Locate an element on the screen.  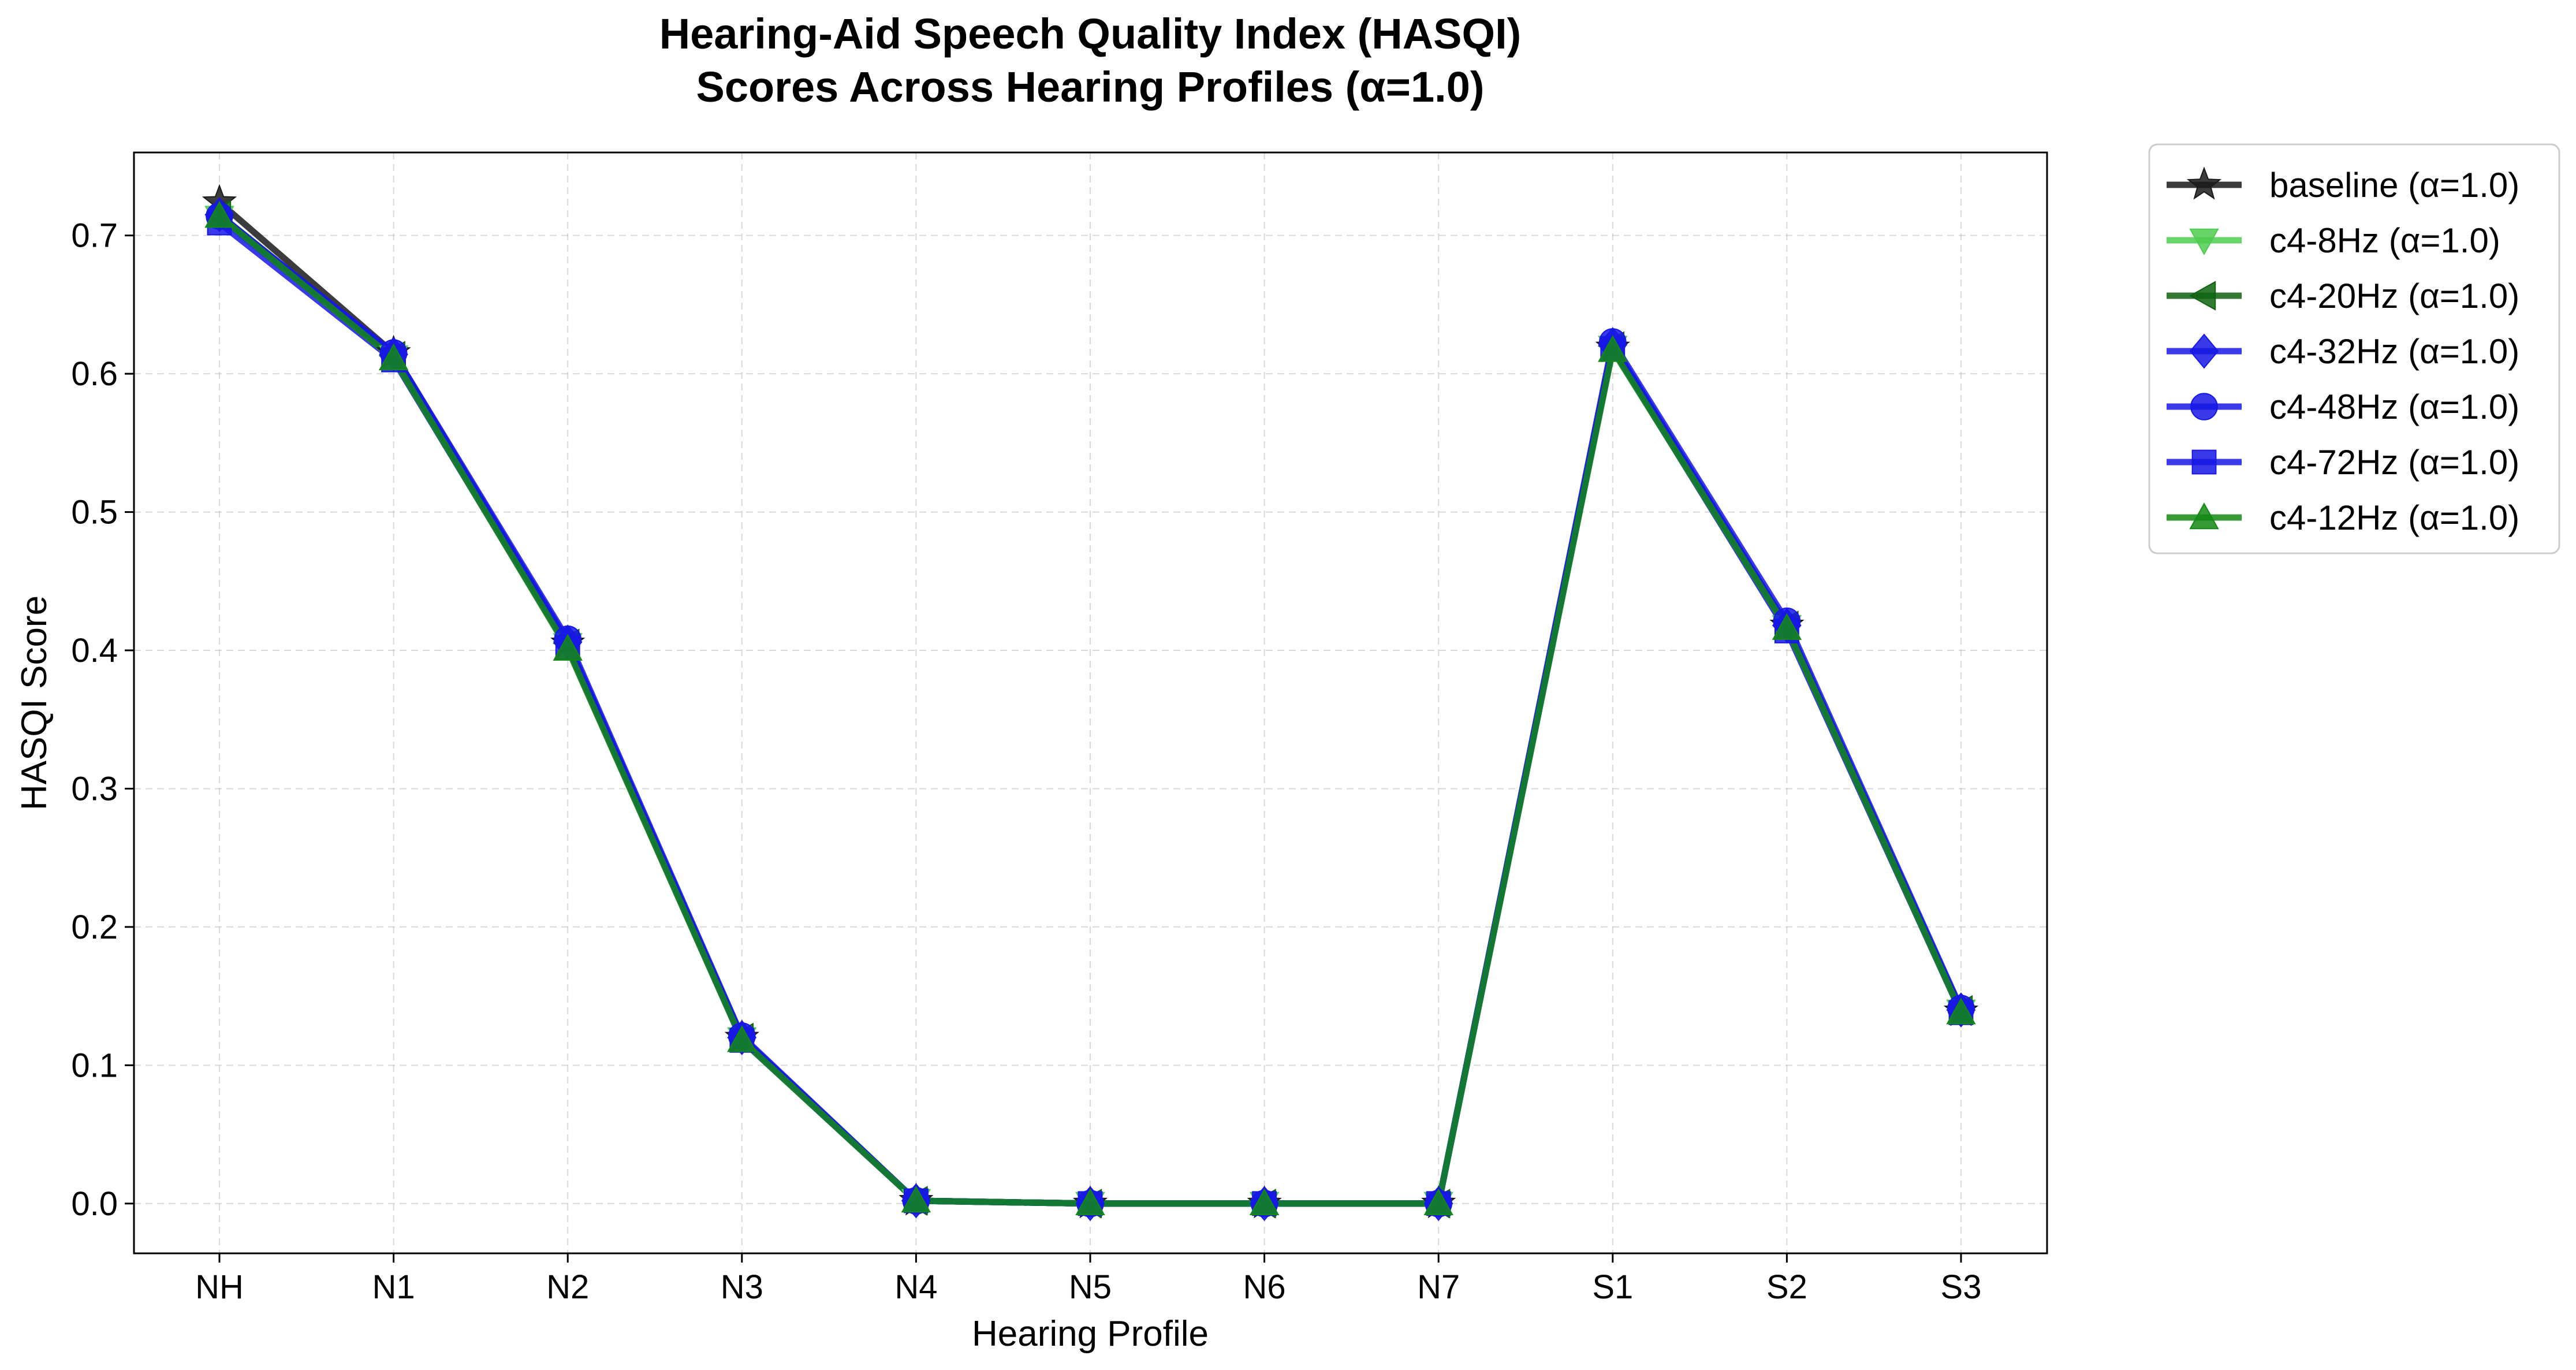
x-tick-label: N7 is located at coordinates (1438, 1287).